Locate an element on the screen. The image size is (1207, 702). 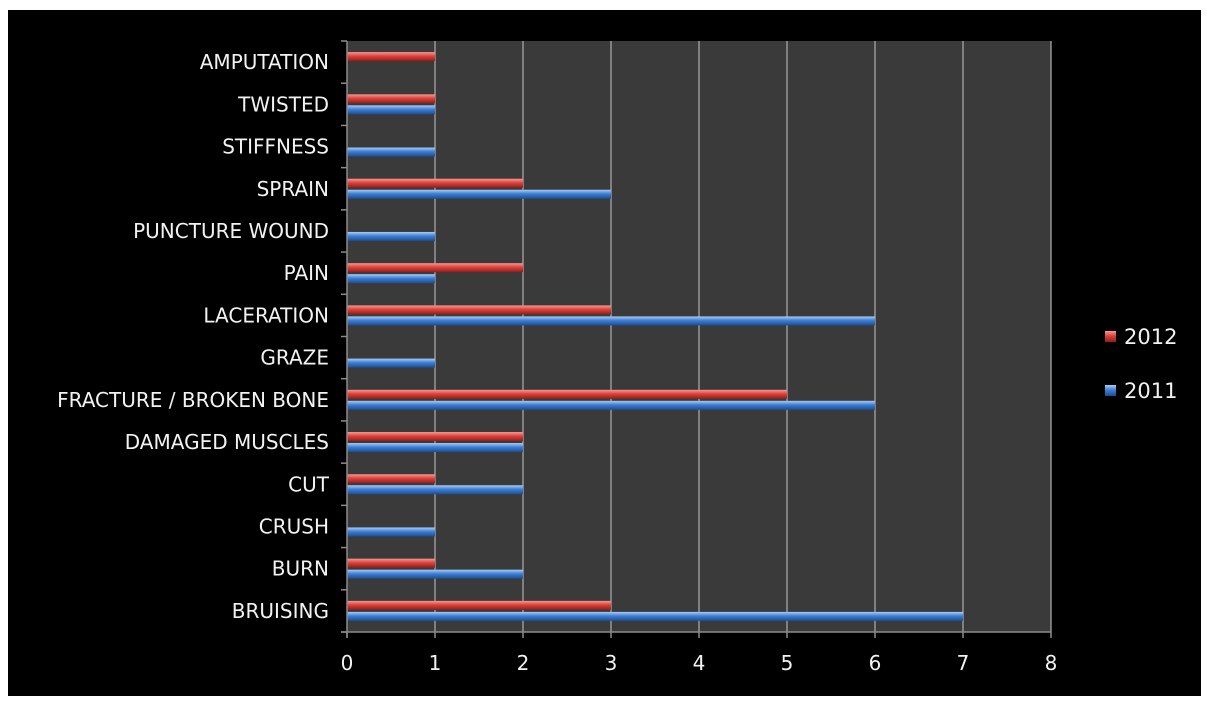
bar-2012-amputation is located at coordinates (391, 57).